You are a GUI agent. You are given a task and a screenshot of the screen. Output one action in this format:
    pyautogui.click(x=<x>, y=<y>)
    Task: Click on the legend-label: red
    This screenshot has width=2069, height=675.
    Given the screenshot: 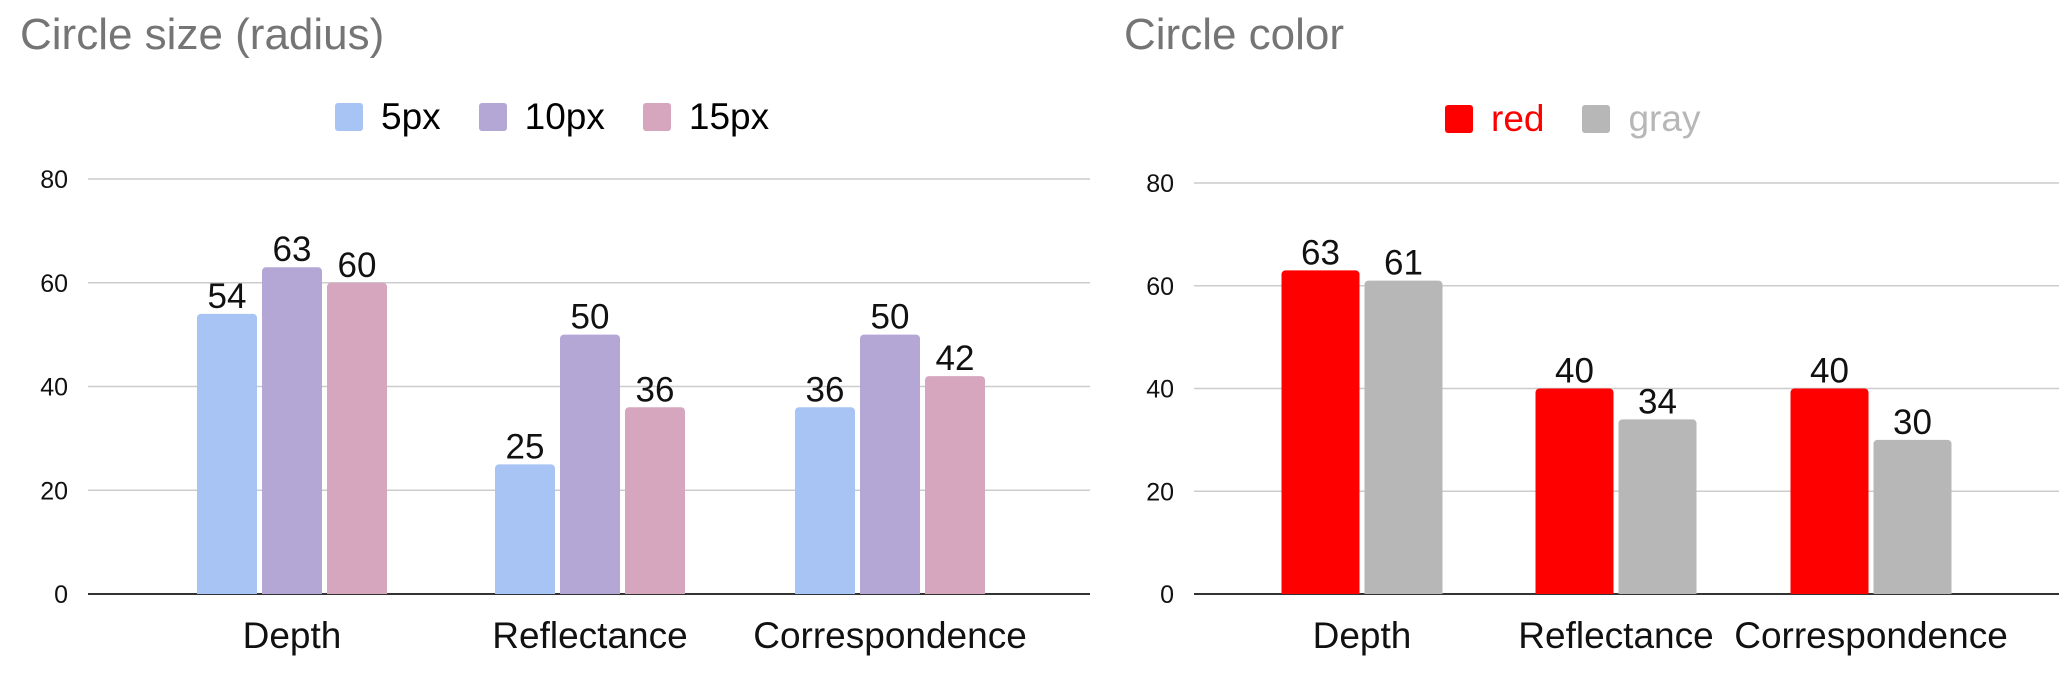 What is the action you would take?
    pyautogui.click(x=1518, y=118)
    